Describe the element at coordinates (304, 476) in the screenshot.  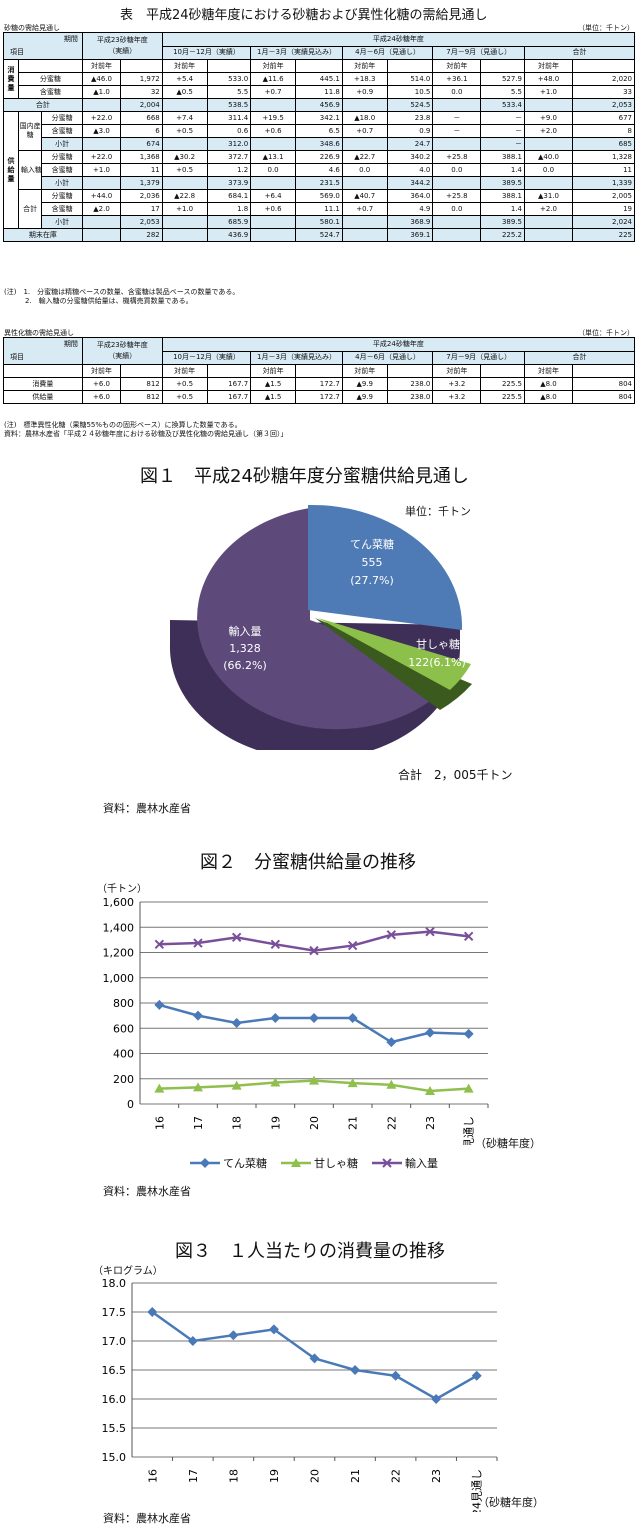
I see `fig1-title: 図１ 平成24砂糖年度分蜜糖供給見通し` at that location.